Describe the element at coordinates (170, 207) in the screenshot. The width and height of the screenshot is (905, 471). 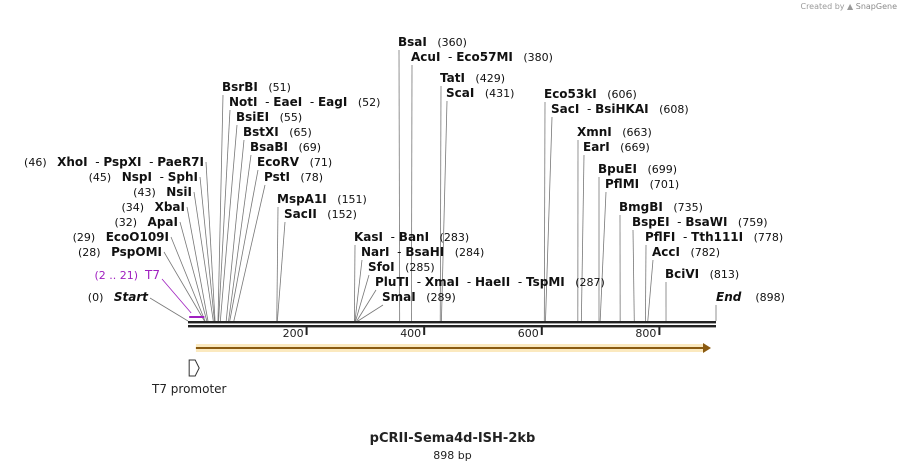
I see `enzyme-name: XbaI` at that location.